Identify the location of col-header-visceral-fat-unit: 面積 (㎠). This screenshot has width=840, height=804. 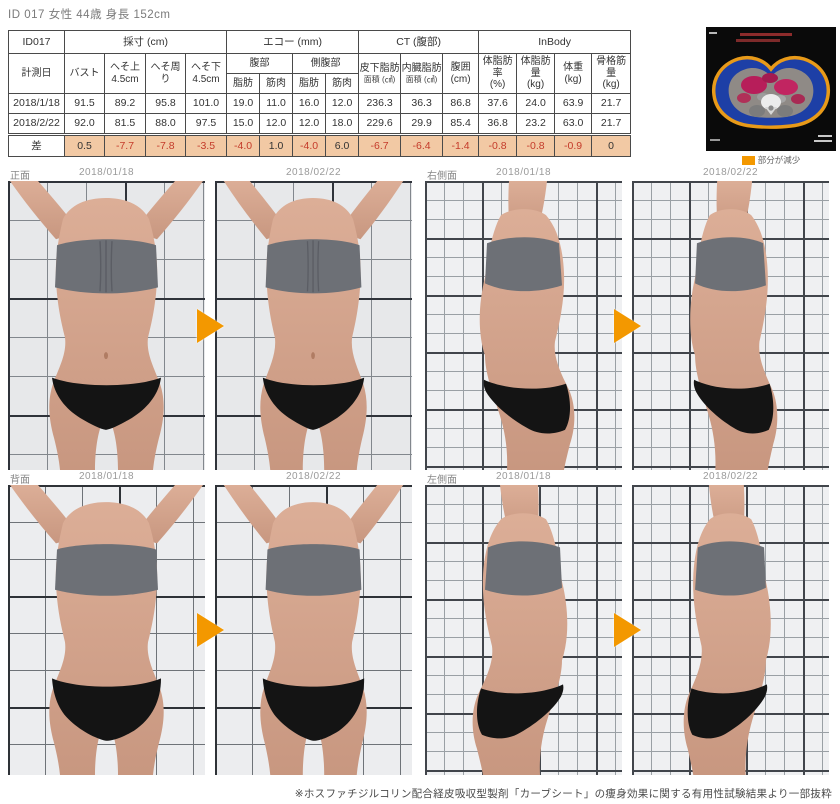
(421, 79).